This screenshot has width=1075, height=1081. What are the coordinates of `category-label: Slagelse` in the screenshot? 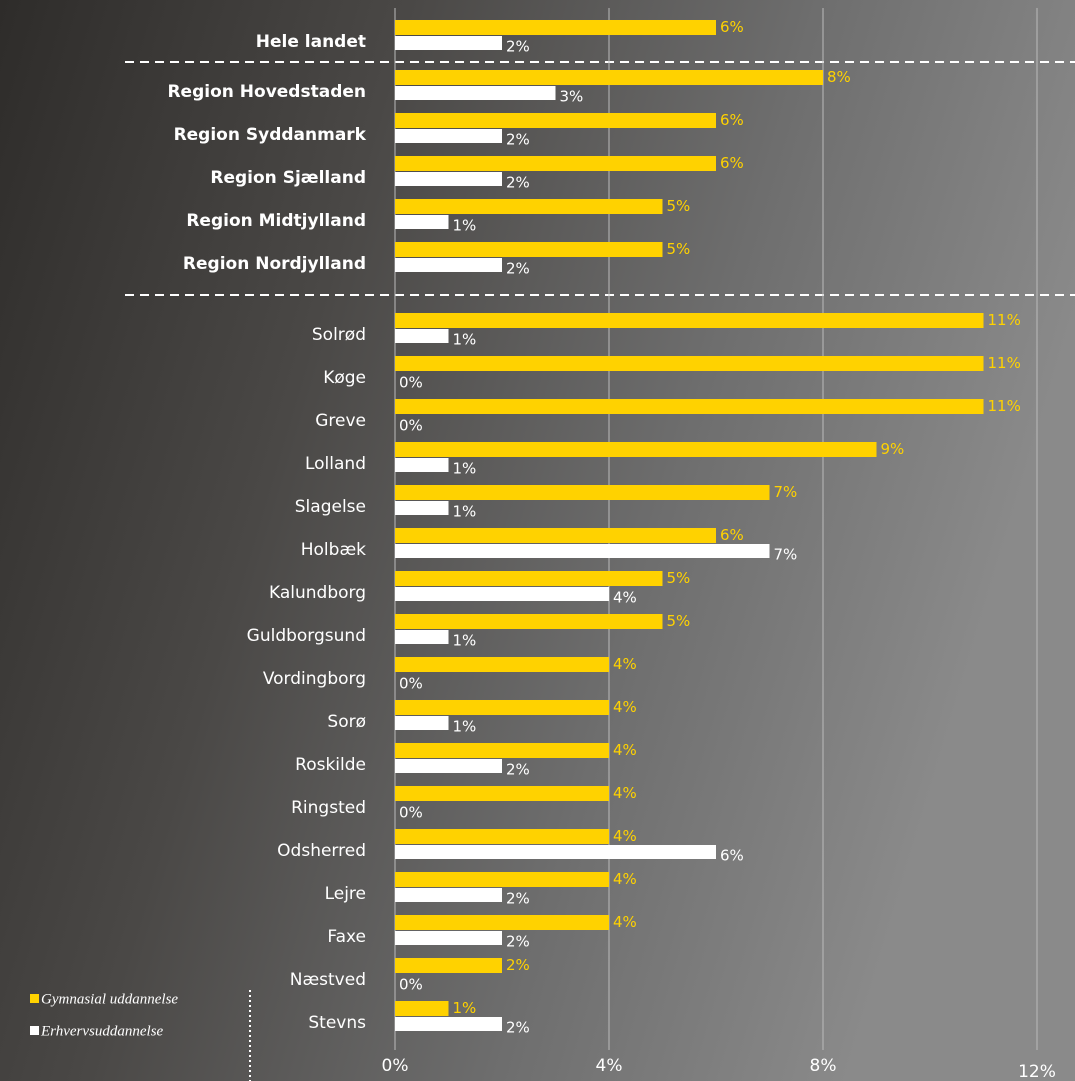 It's located at (330, 507).